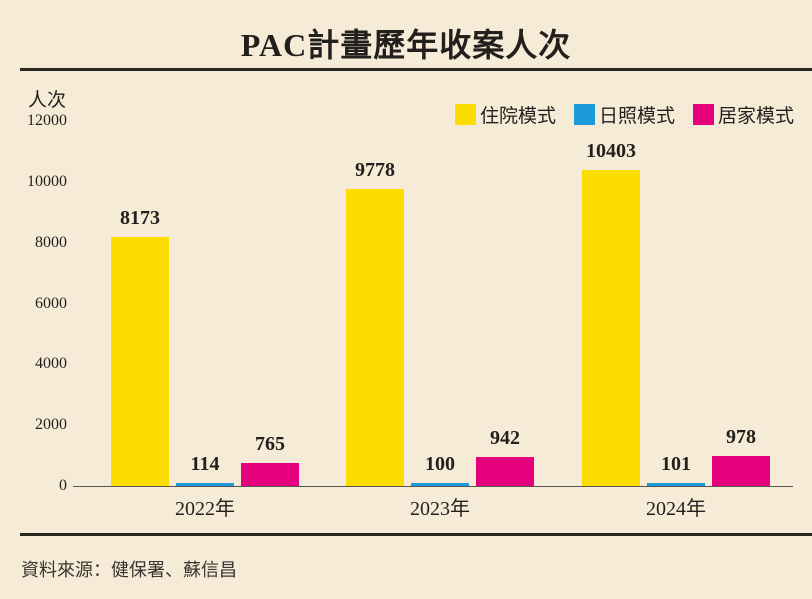  Describe the element at coordinates (51, 242) in the screenshot. I see `y-tick-label: 8000` at that location.